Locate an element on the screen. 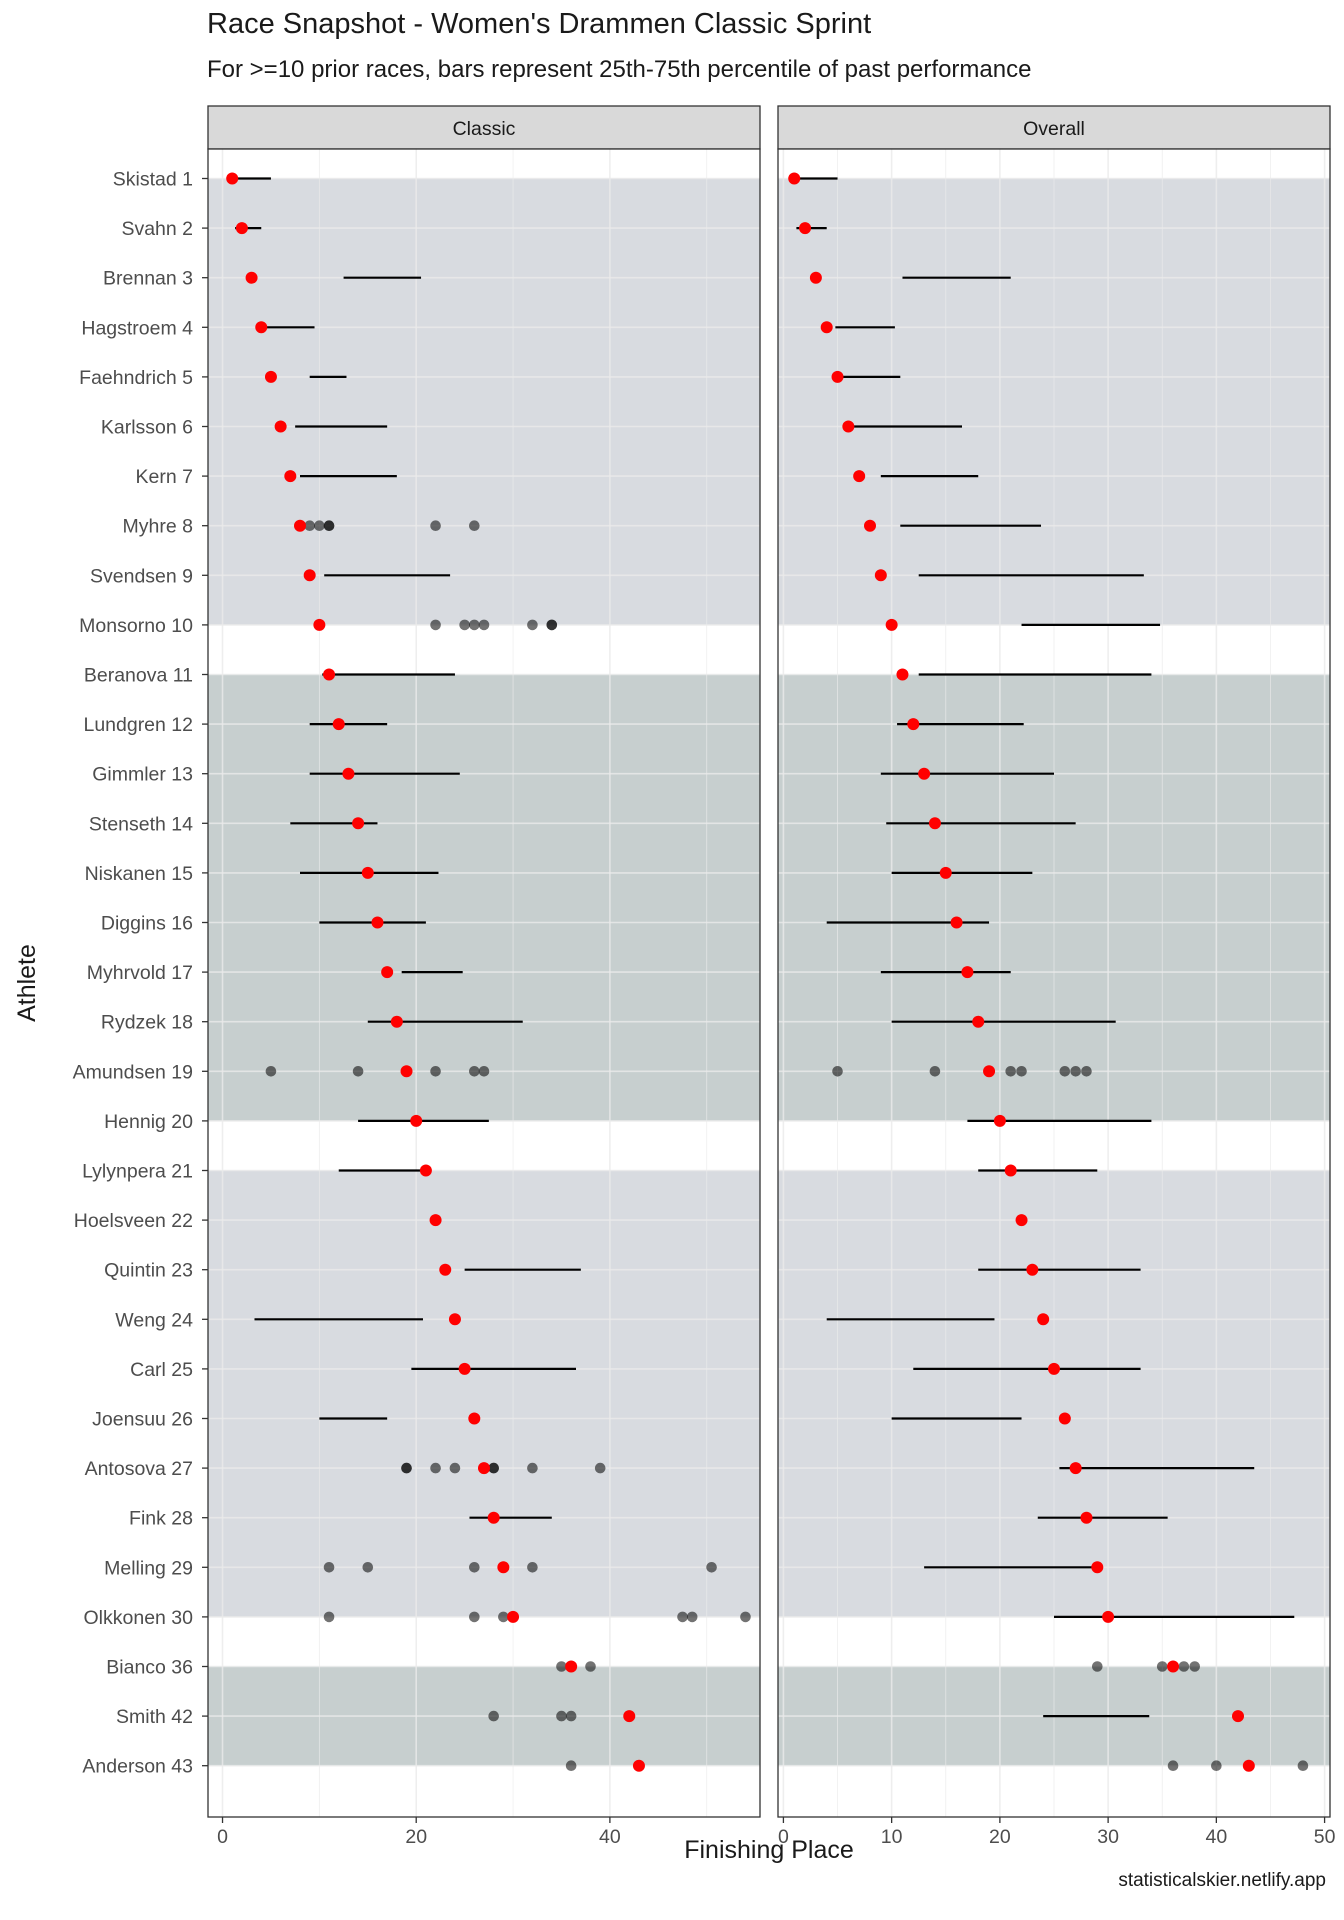 The width and height of the screenshot is (1344, 1920). y-tick-label: Stenseth 14 is located at coordinates (141, 824).